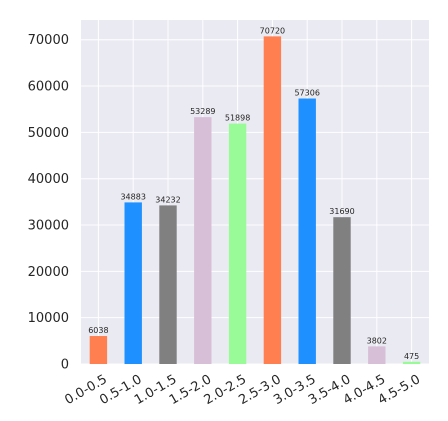 The height and width of the screenshot is (421, 448). Describe the element at coordinates (411, 356) in the screenshot. I see `data-label: 475` at that location.